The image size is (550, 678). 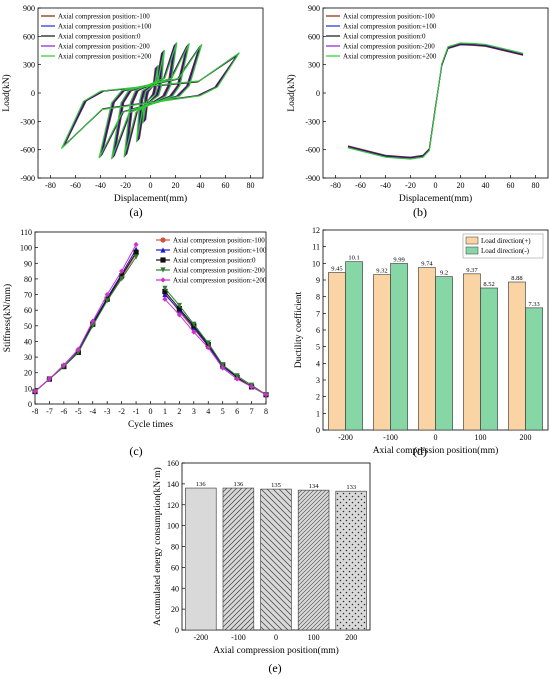 I want to click on y-tick-label: 20, so click(x=175, y=609).